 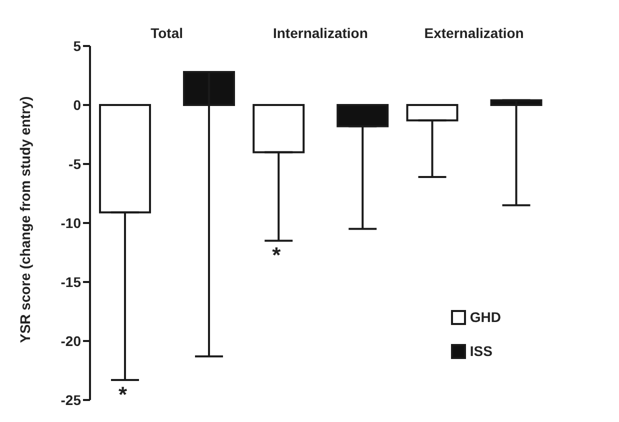 I want to click on legend-label: ISS, so click(x=481, y=351).